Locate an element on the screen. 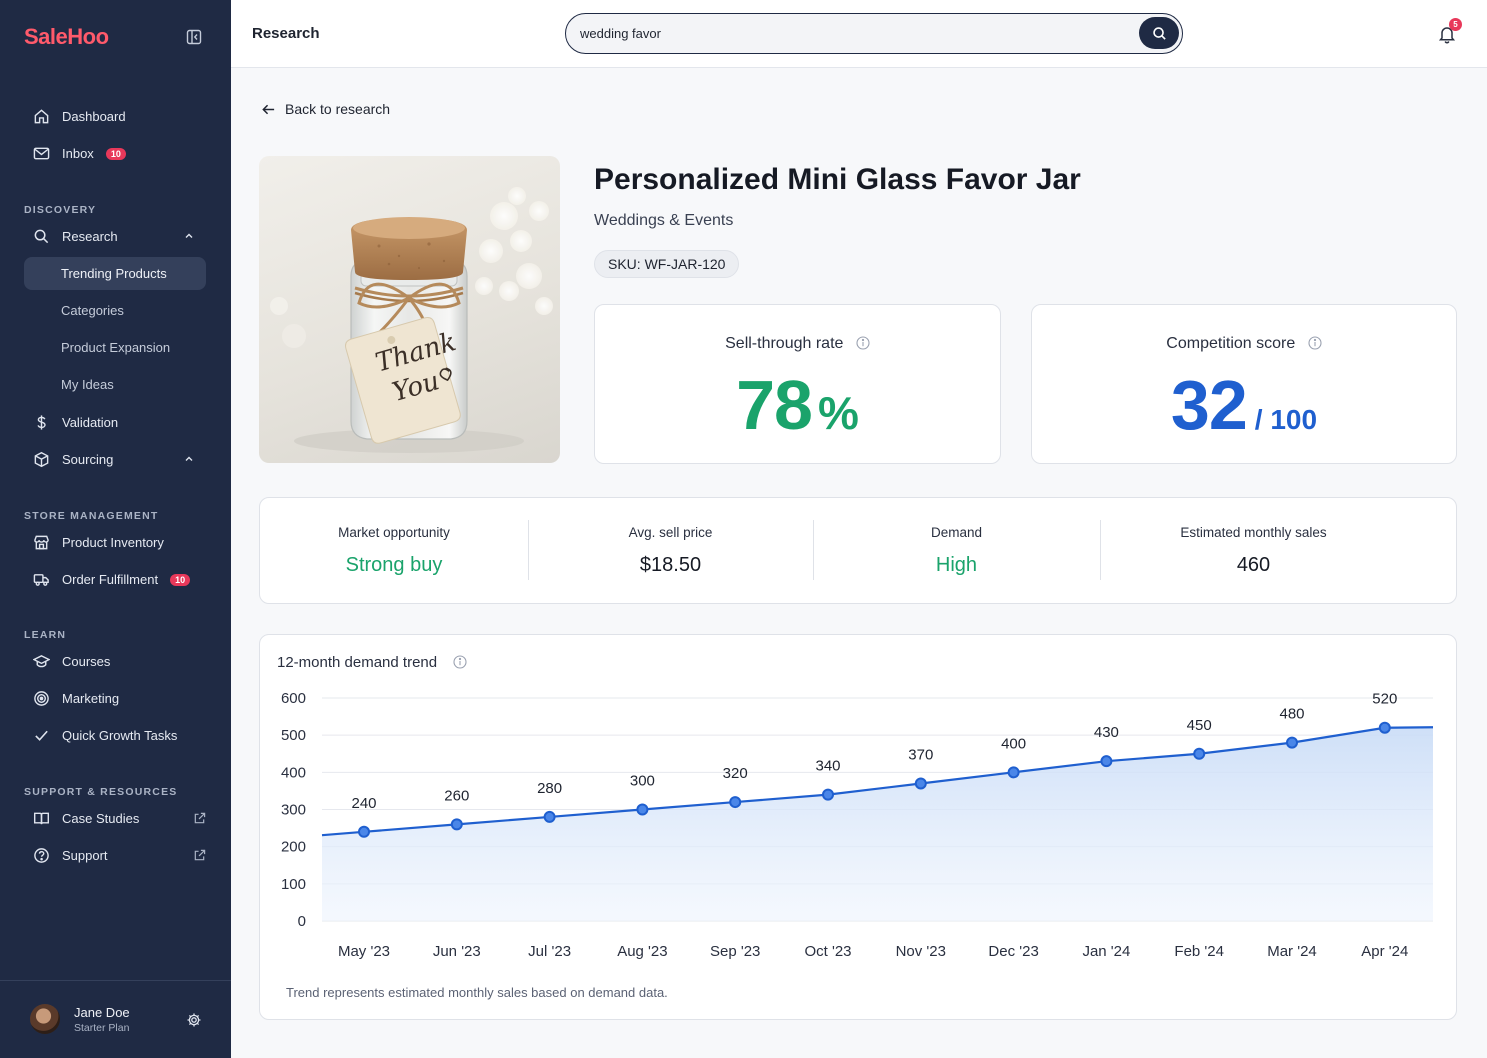 The height and width of the screenshot is (1058, 1487). nav-label: Product Inventory is located at coordinates (113, 542).